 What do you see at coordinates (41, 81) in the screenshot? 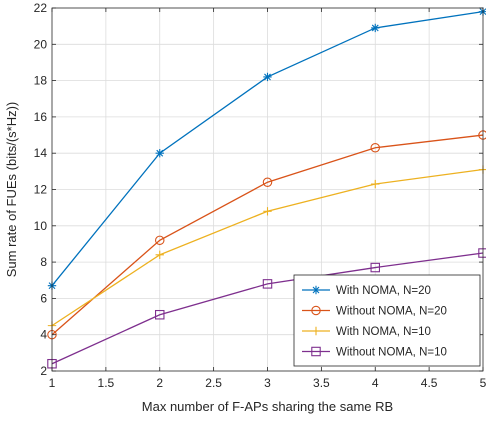
I see `y-tick-label: 18` at bounding box center [41, 81].